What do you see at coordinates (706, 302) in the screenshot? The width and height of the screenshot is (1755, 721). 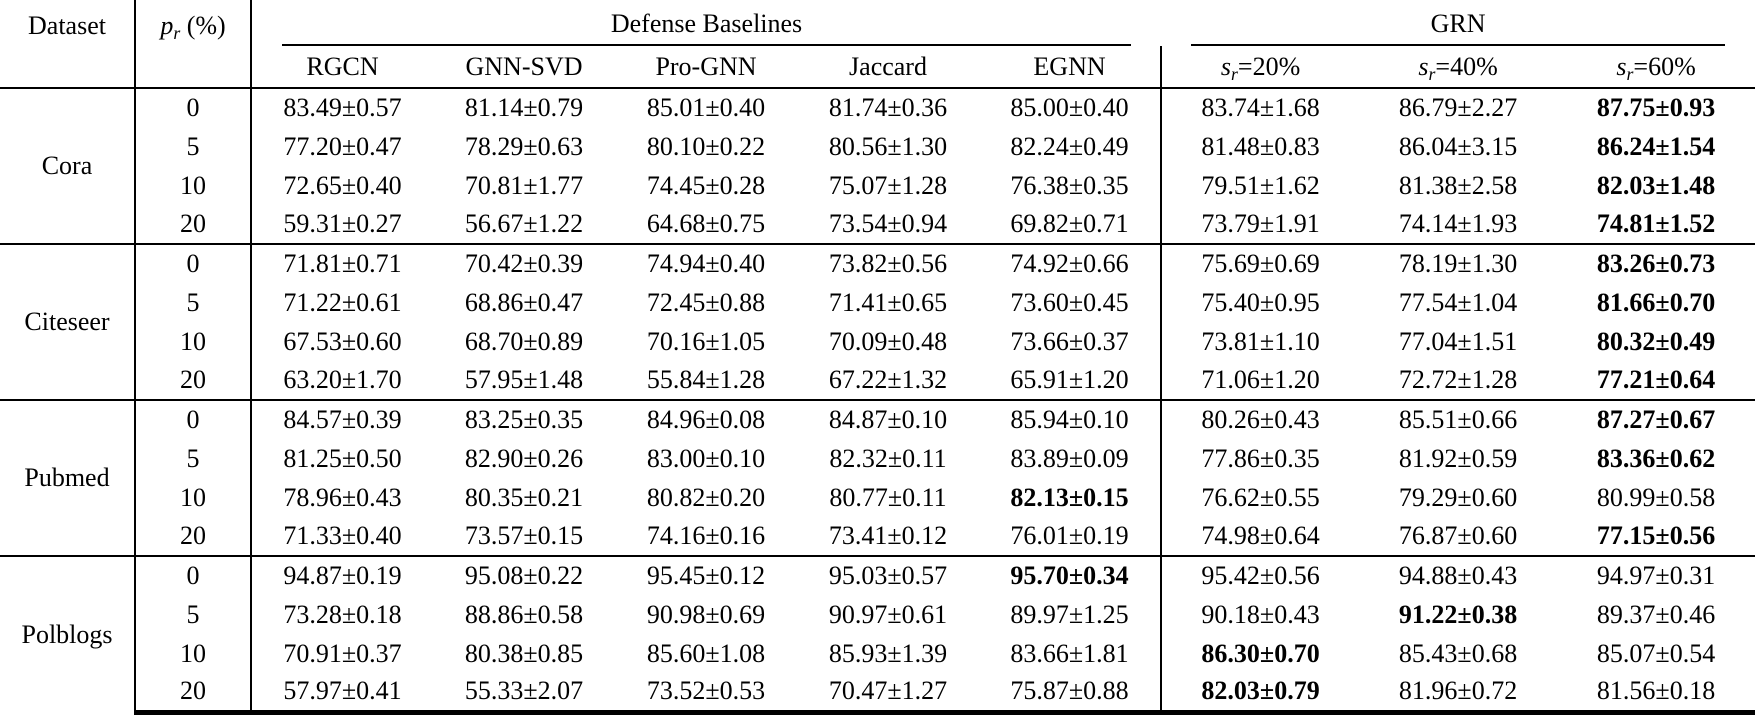 I see `result-cell: 72.45±0.88` at bounding box center [706, 302].